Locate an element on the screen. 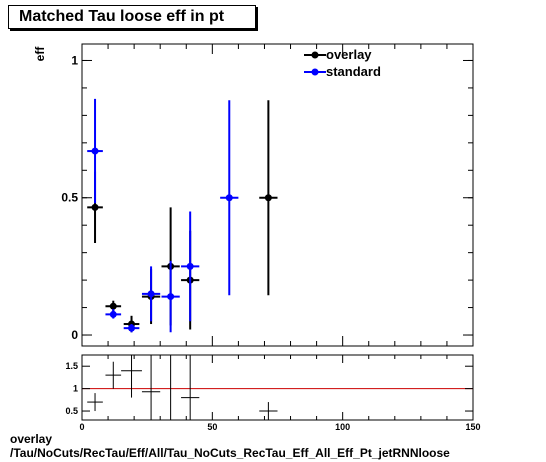 The image size is (546, 462). ratio-plot-frame is located at coordinates (277, 387).